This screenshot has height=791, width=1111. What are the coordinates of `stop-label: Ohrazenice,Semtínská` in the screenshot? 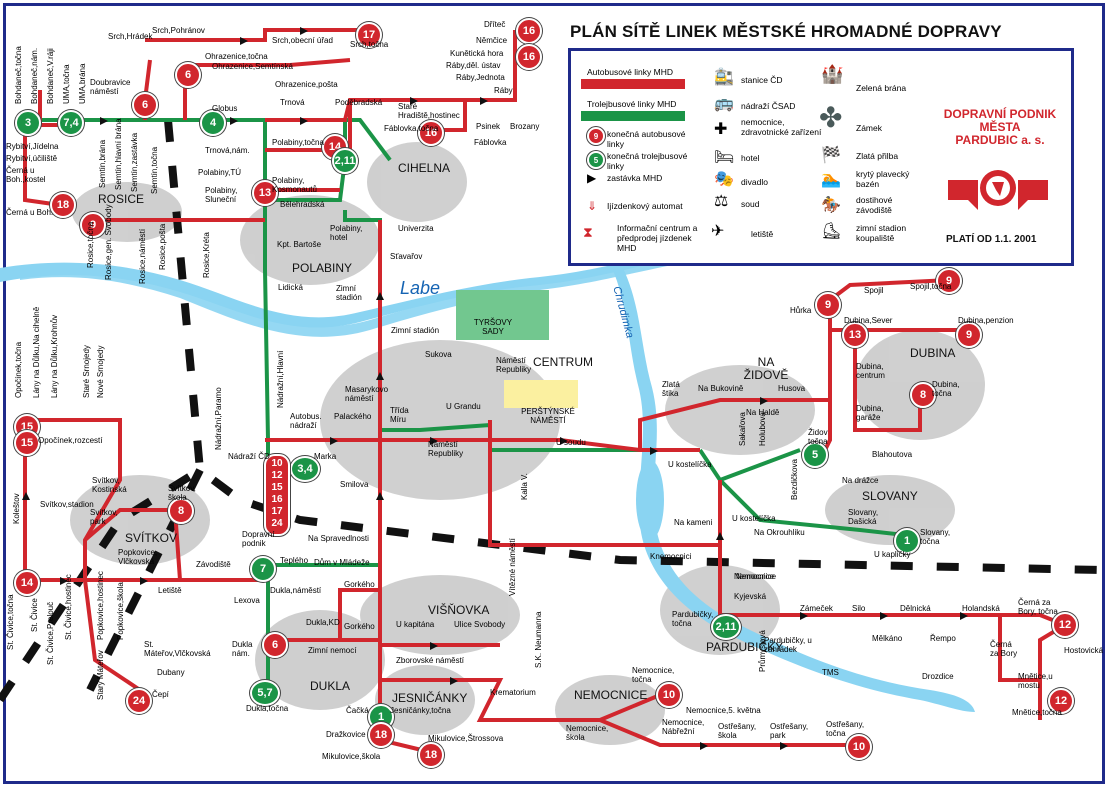 It's located at (252, 66).